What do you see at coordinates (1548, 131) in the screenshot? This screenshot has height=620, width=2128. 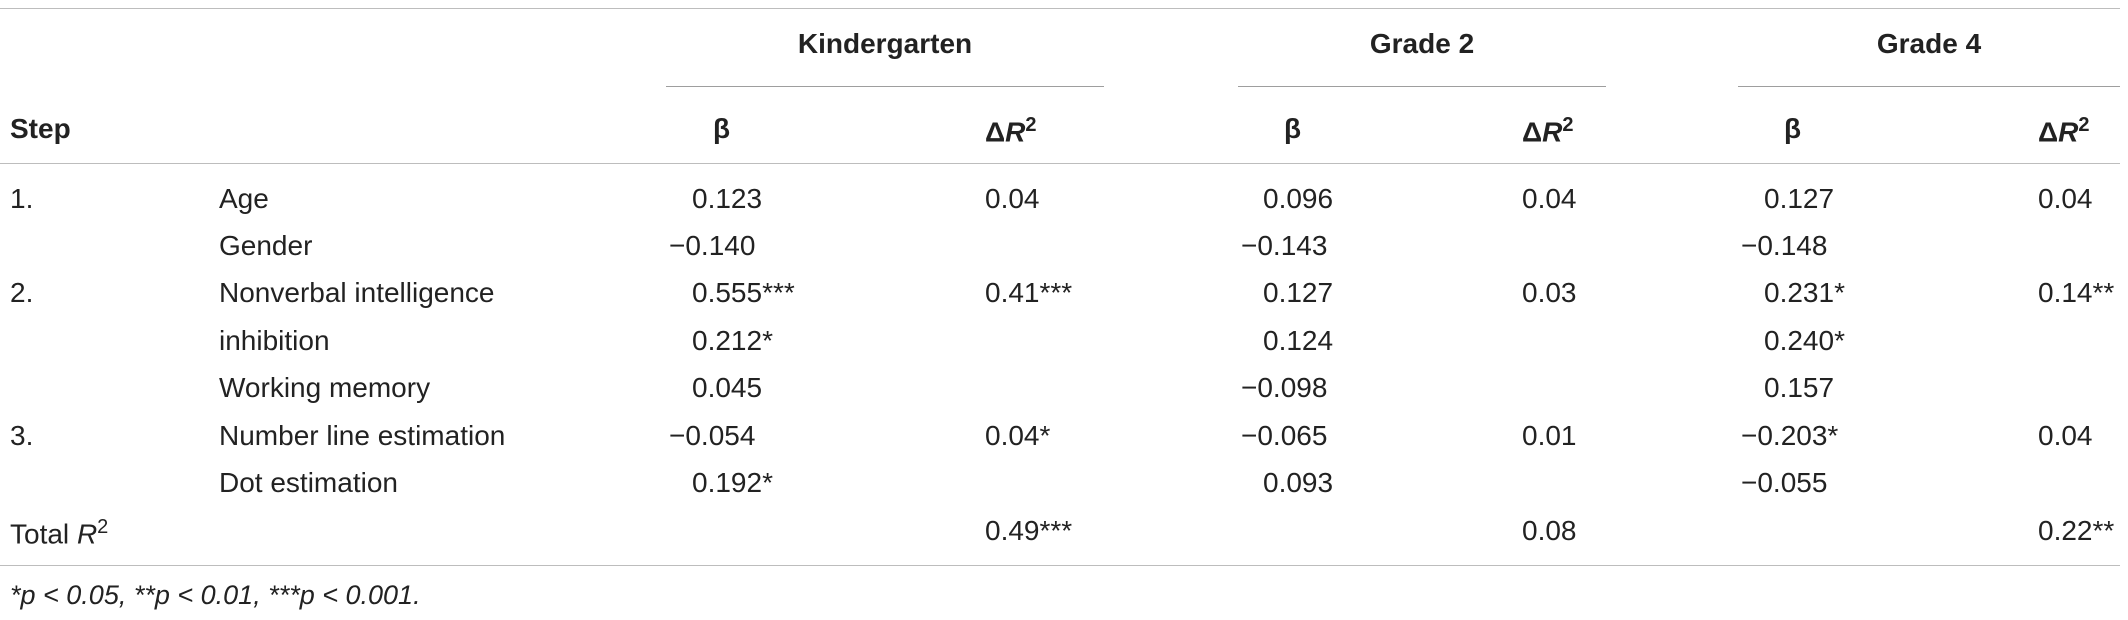 I see `dr2-header-grade-2: ΔR2` at bounding box center [1548, 131].